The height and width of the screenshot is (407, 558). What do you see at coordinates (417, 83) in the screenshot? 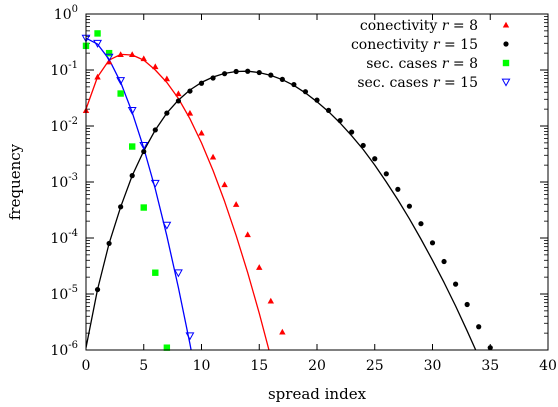
I see `legend-label-series-3: sec. cases r = 15` at bounding box center [417, 83].